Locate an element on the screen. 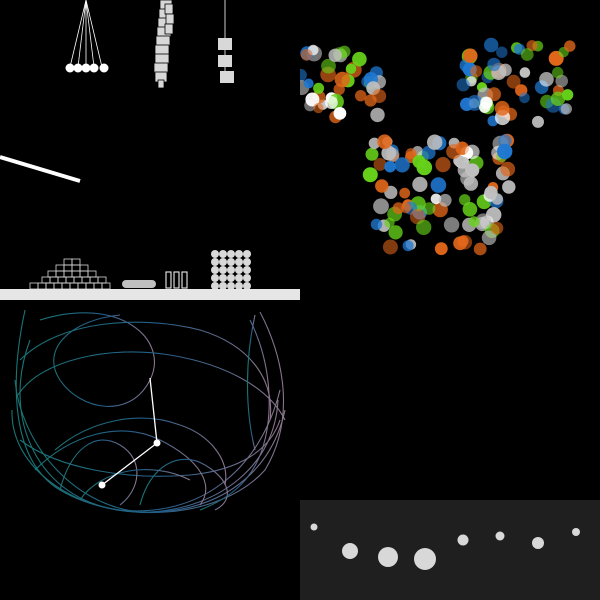 Image resolution: width=600 pixels, height=600 pixels. circle-strip is located at coordinates (450, 550).